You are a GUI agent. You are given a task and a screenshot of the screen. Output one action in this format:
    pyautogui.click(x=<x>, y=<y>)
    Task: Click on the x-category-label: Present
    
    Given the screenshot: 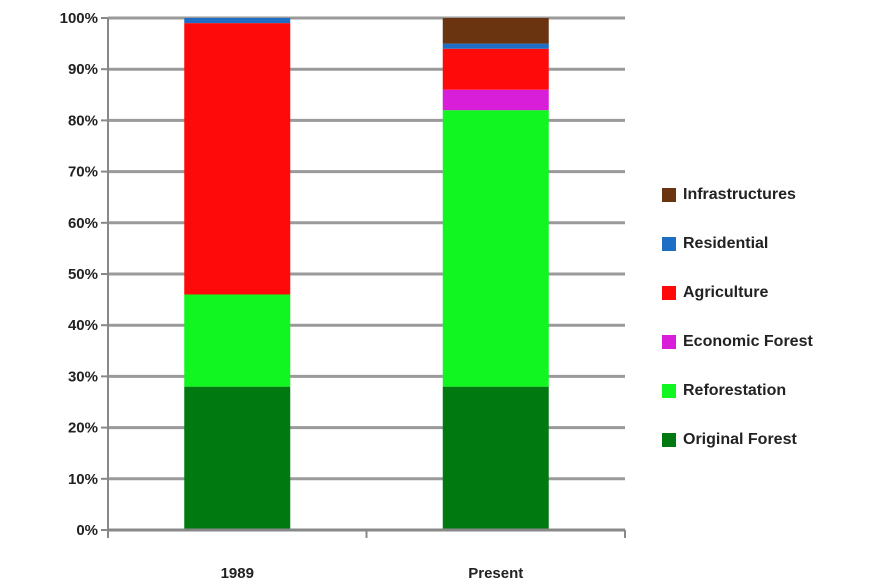 What is the action you would take?
    pyautogui.click(x=495, y=573)
    